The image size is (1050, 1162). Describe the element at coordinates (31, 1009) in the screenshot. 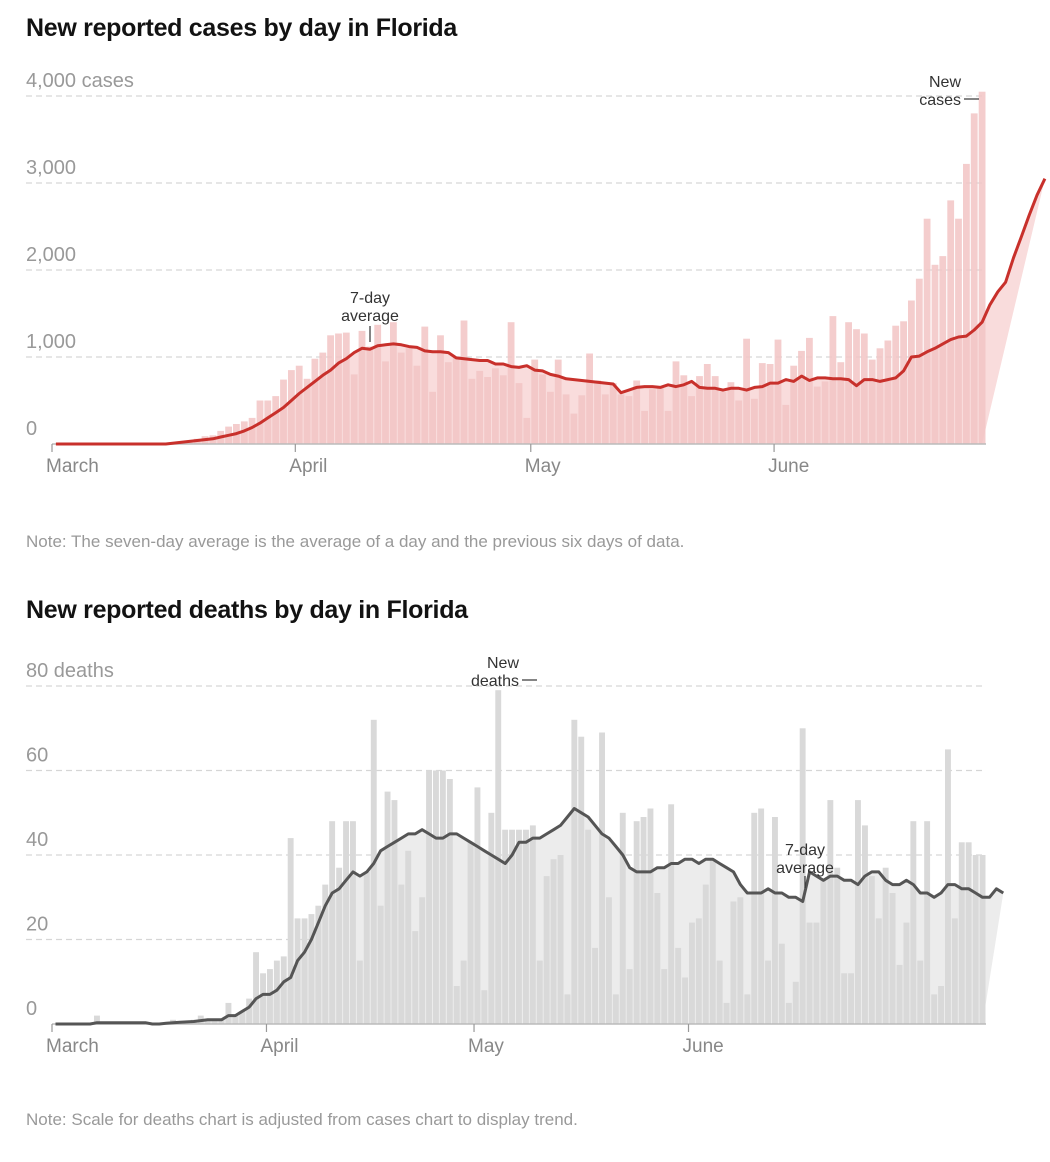

I see `y-tick-label: 0` at that location.